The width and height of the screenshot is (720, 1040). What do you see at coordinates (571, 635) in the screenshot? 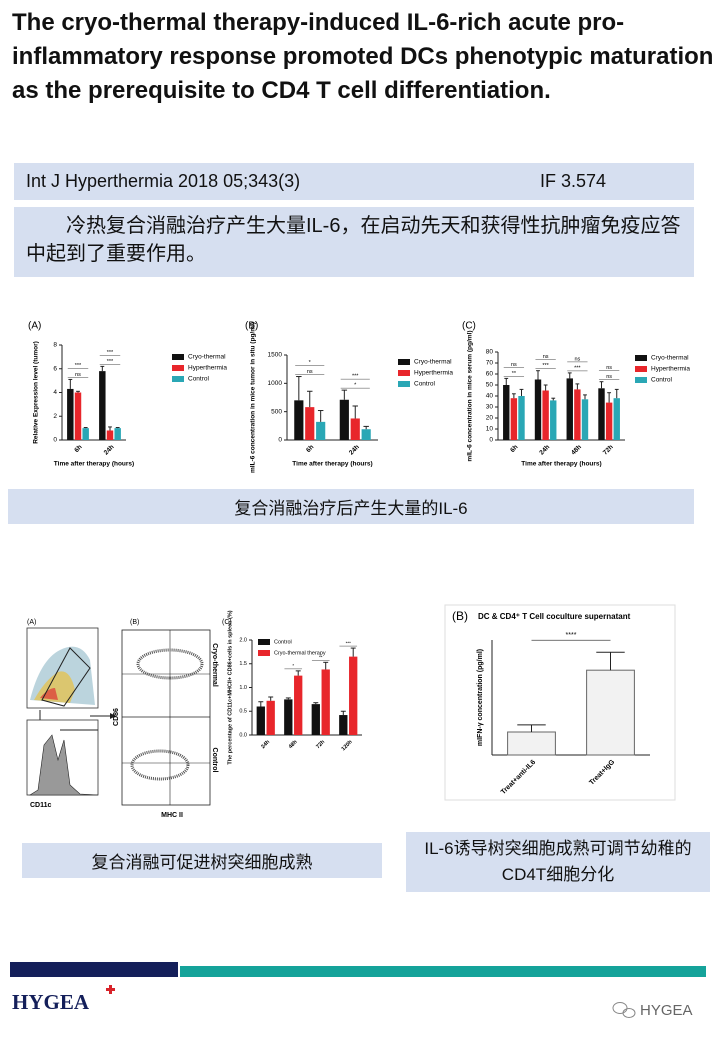
I see `significance: ****` at bounding box center [571, 635].